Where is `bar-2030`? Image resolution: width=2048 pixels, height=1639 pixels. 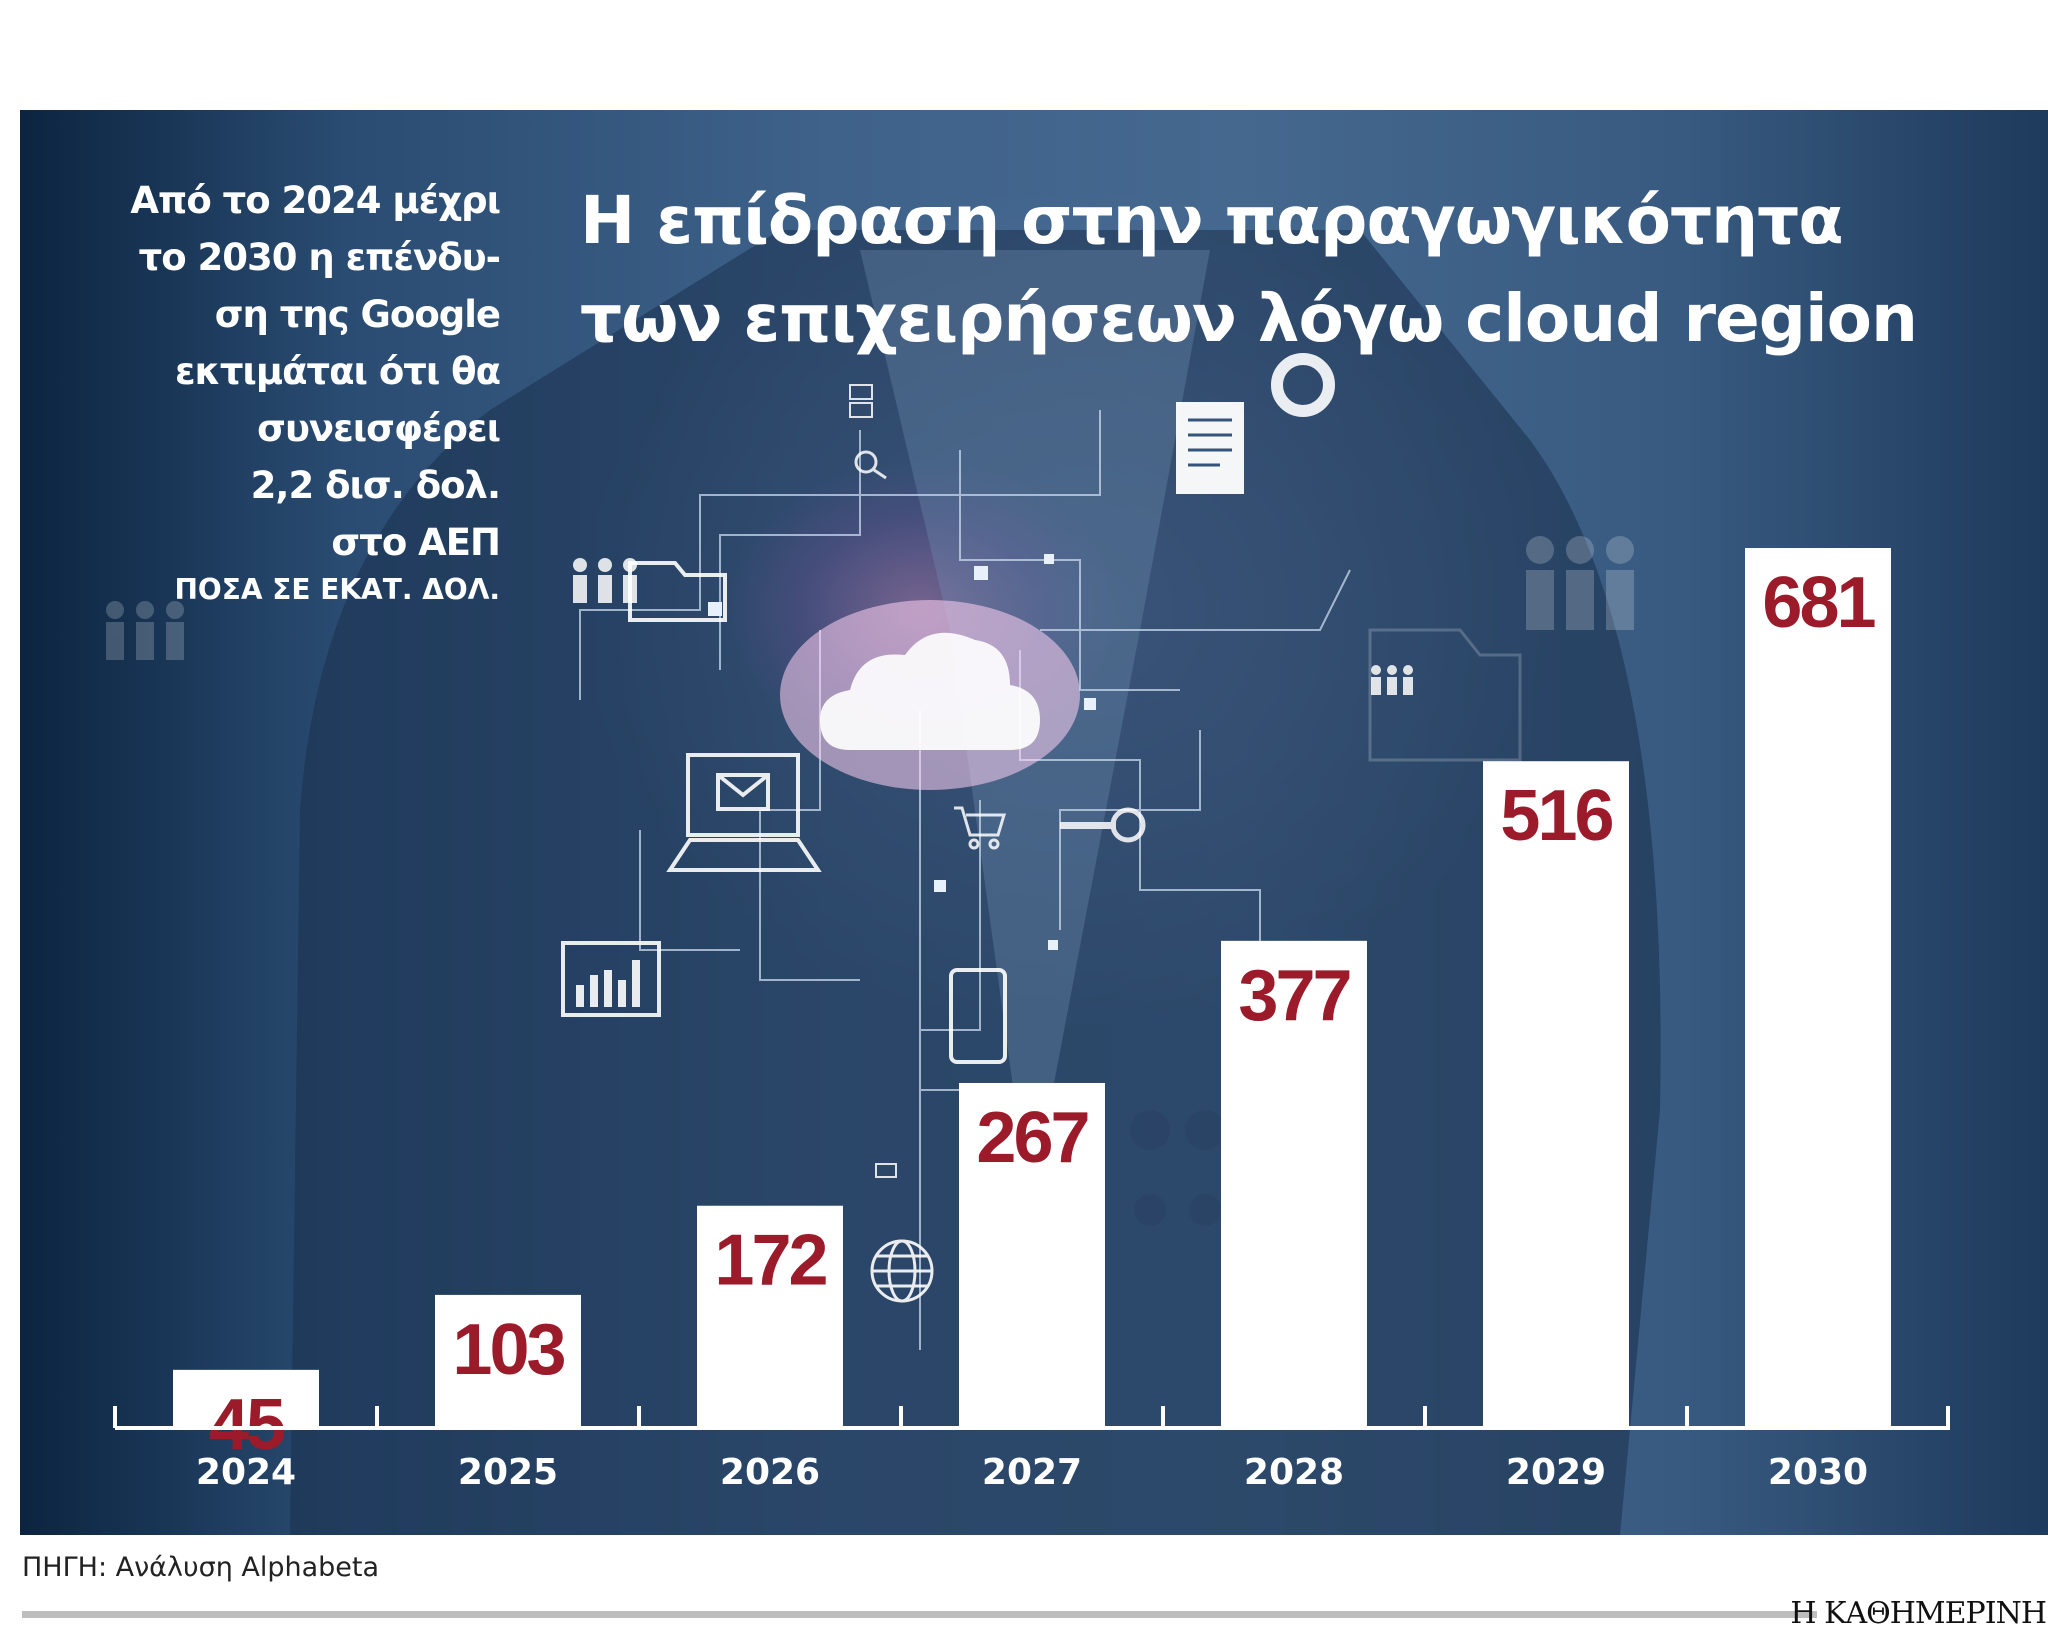
bar-2030 is located at coordinates (1818, 988).